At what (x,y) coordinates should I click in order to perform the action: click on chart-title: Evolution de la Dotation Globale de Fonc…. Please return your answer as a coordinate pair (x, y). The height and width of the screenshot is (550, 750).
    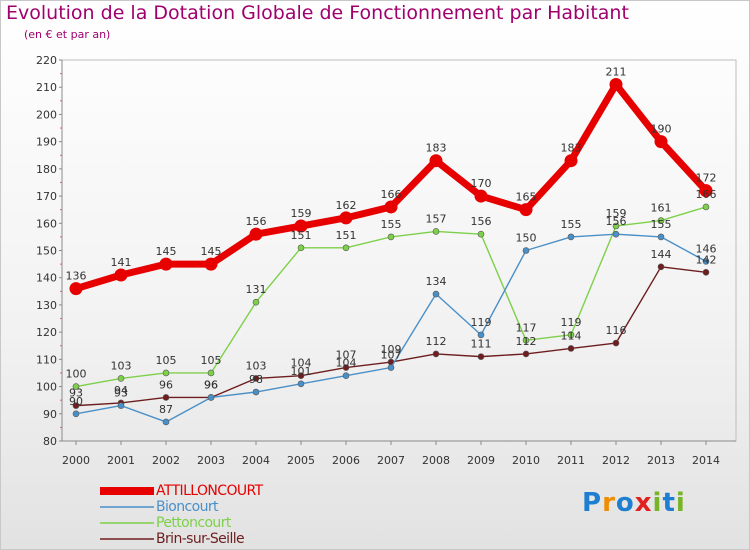
    Looking at the image, I should click on (317, 13).